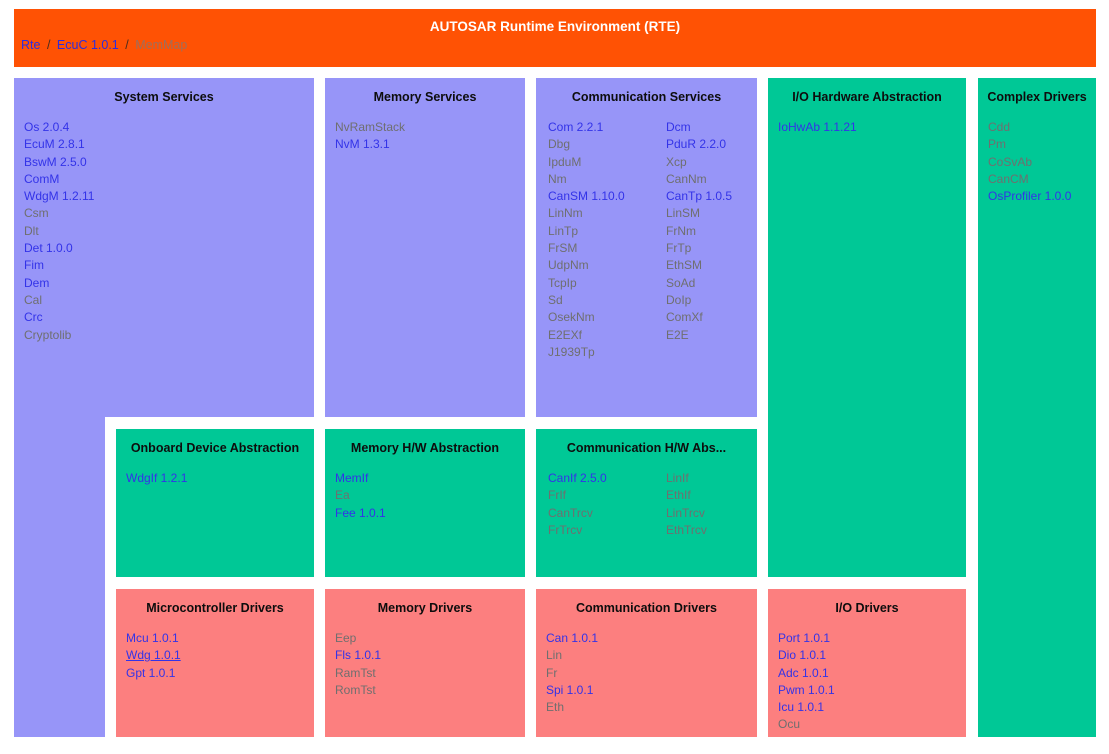 The height and width of the screenshot is (754, 1109). Describe the element at coordinates (425, 608) in the screenshot. I see `block-title: Memory Drivers` at that location.